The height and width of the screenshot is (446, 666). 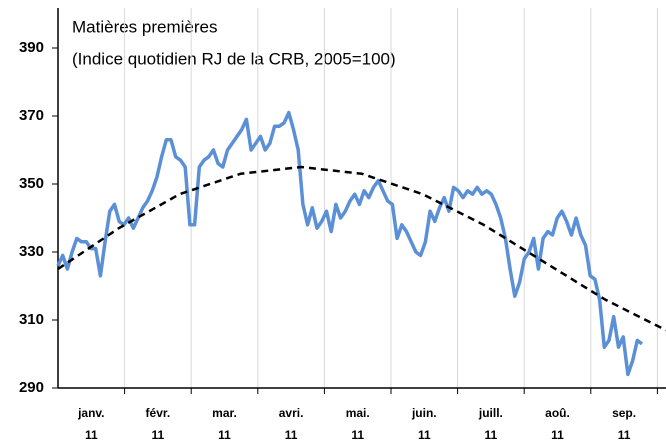 I want to click on chart-title: Matières premières, so click(x=145, y=26).